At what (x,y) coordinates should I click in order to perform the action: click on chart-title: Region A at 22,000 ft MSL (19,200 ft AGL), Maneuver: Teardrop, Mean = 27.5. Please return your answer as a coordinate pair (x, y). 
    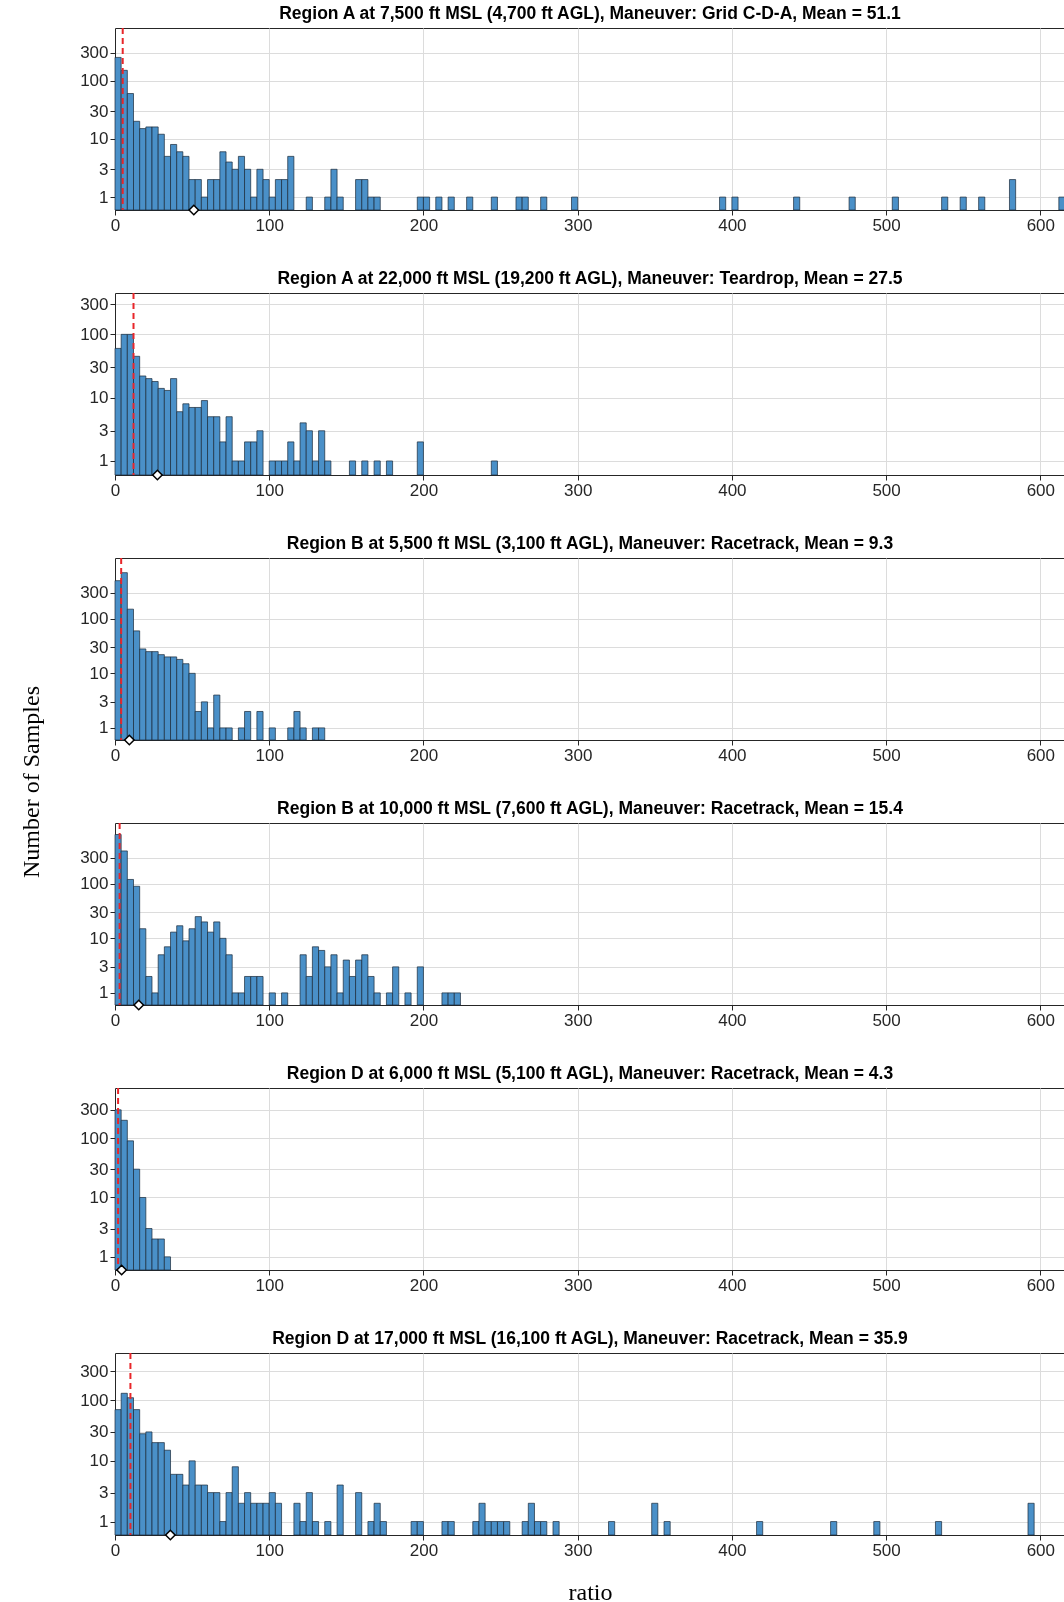
    Looking at the image, I should click on (590, 277).